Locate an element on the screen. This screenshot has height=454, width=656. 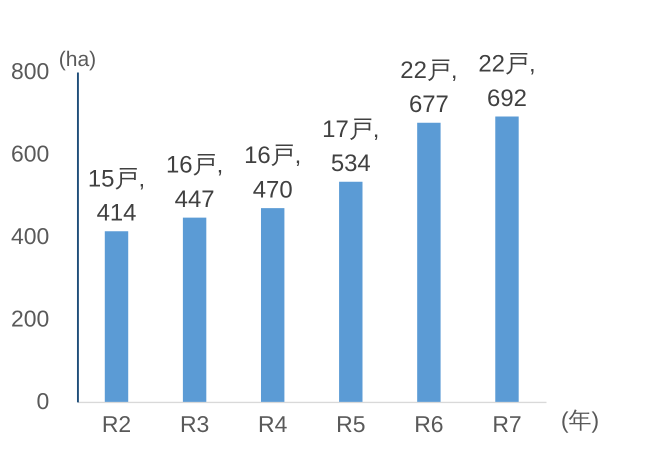
x-tick-label: R3 is located at coordinates (195, 424).